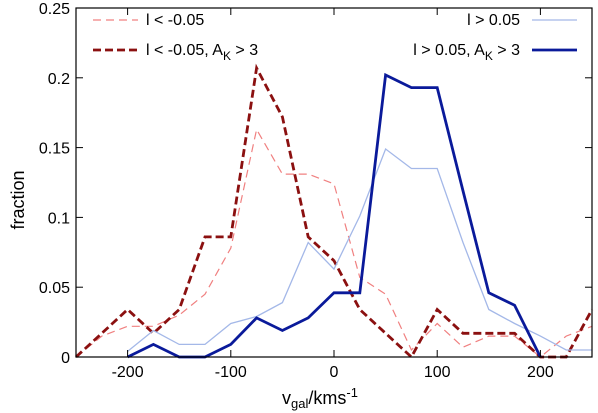 The height and width of the screenshot is (413, 598). Describe the element at coordinates (352, 392) in the screenshot. I see `x-axis-title-superscript: -1` at that location.